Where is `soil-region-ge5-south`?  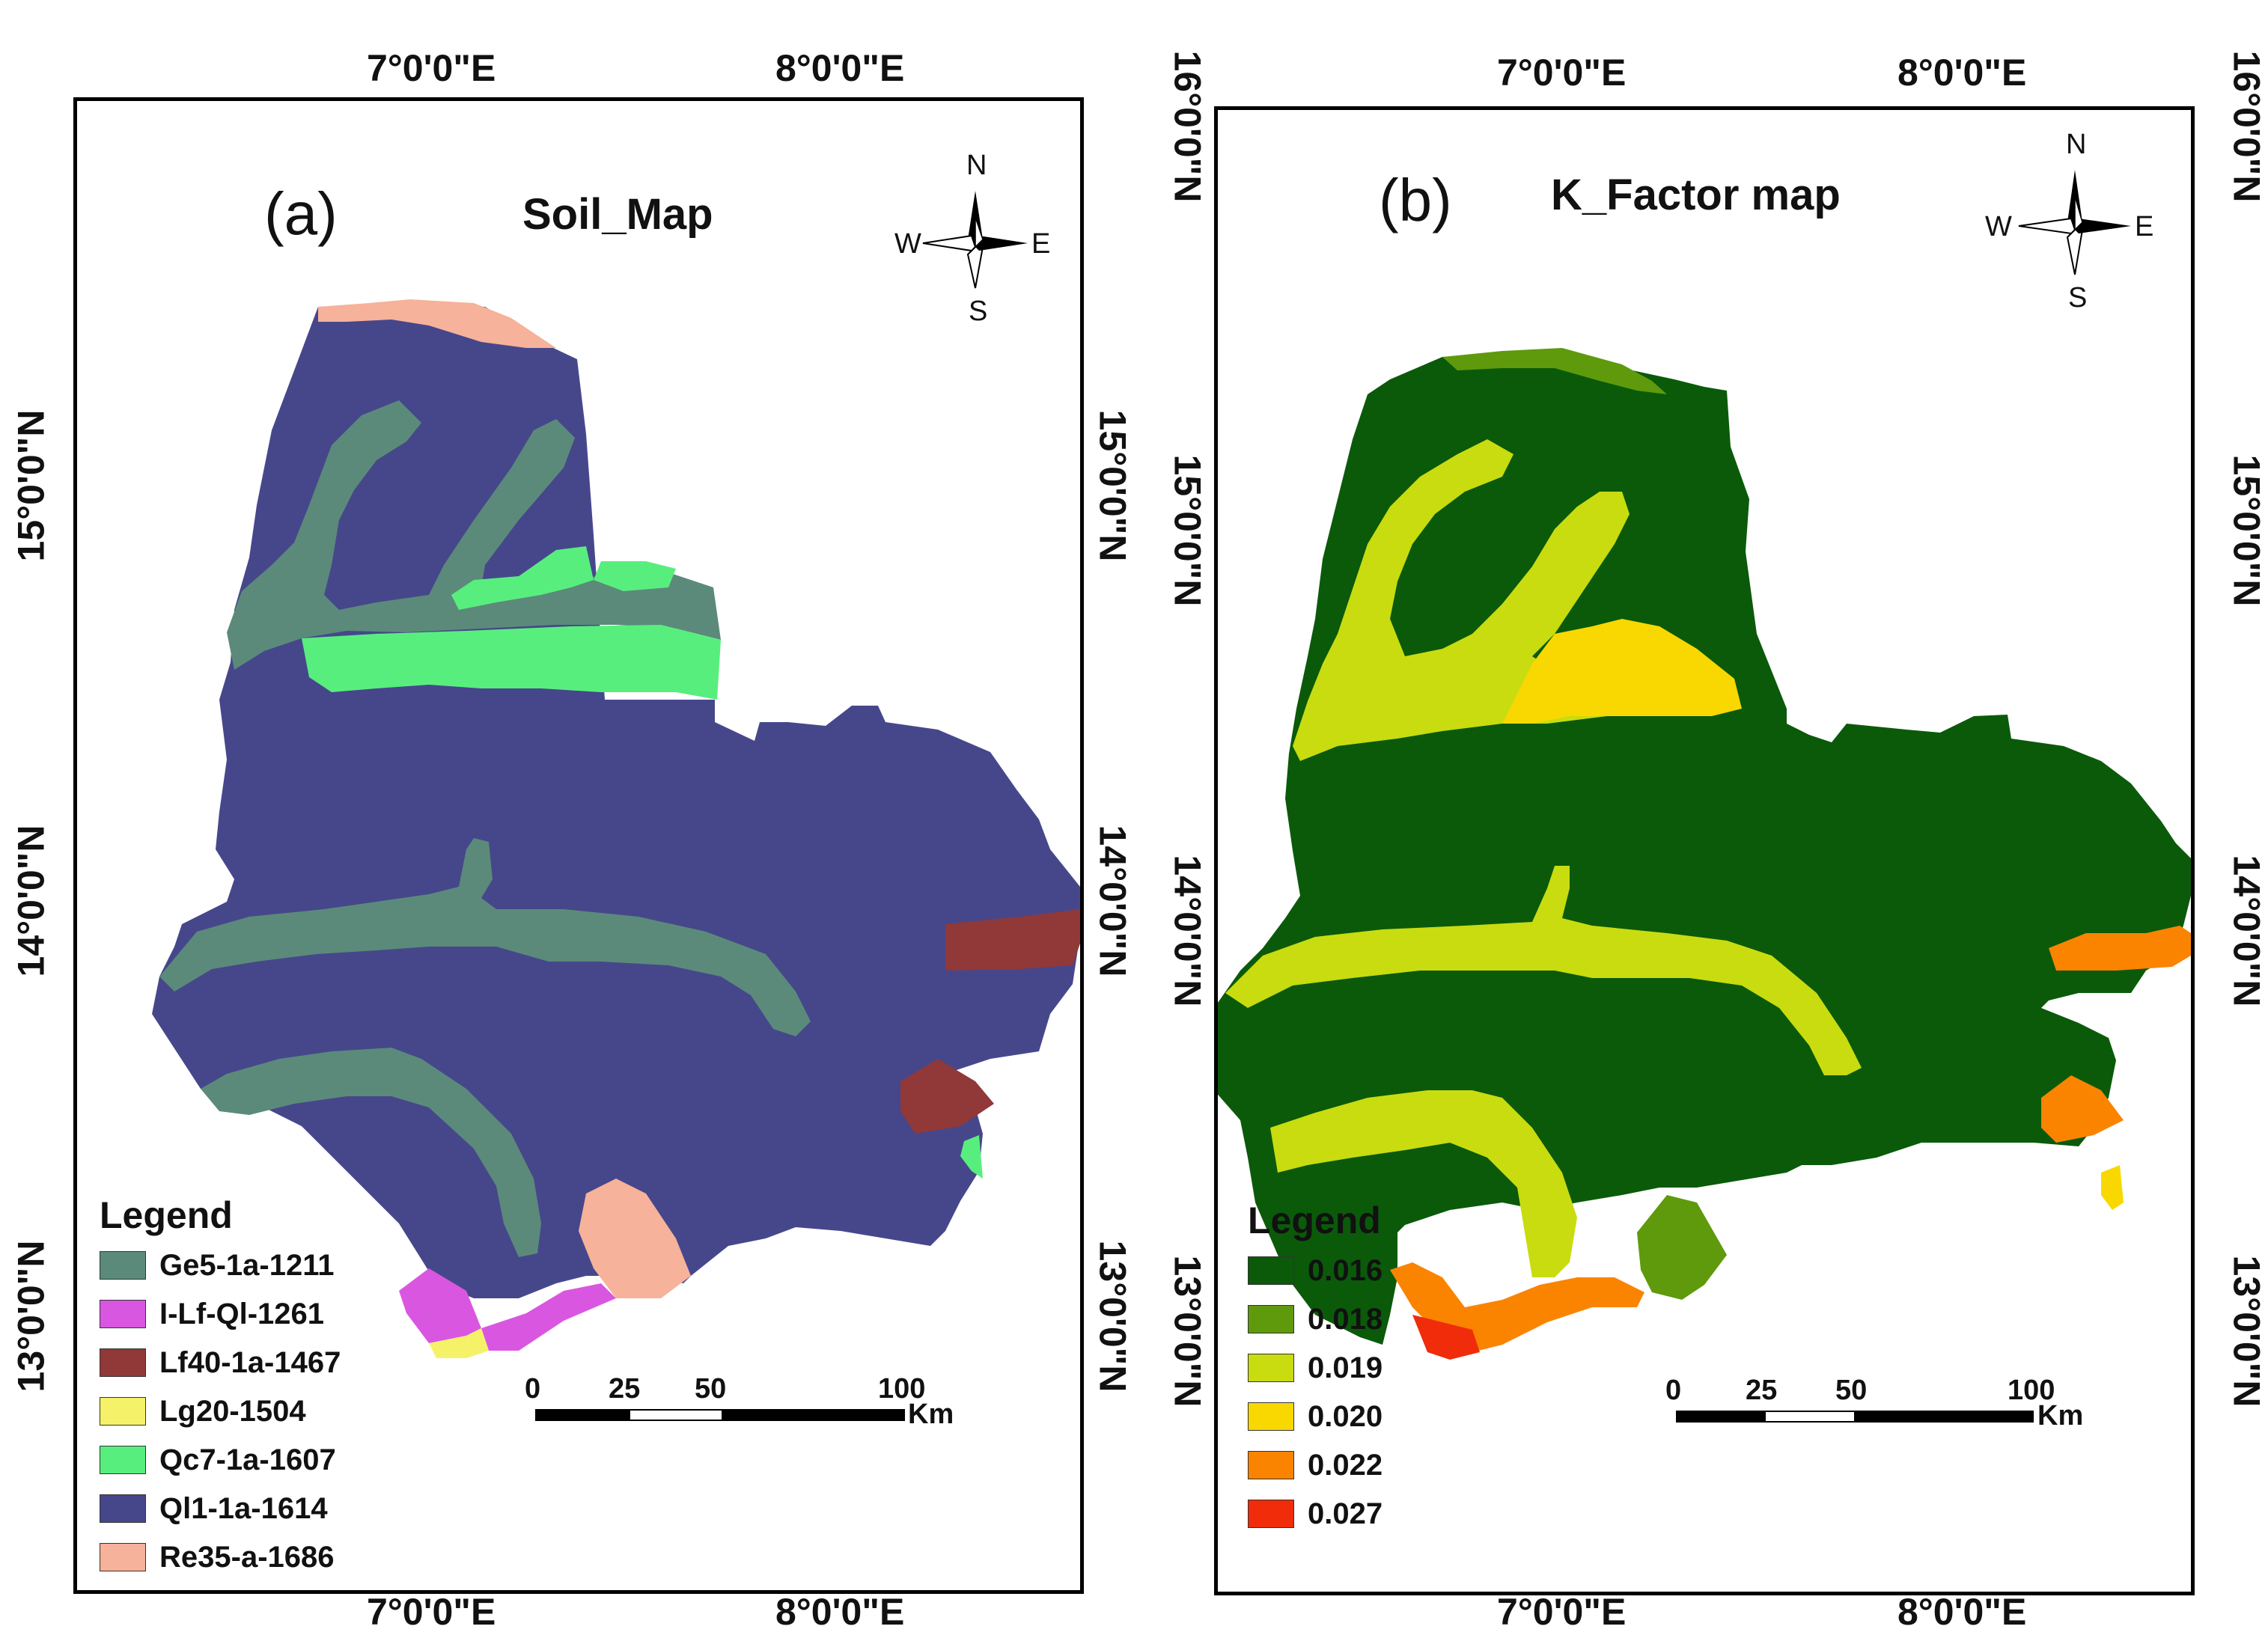
soil-region-ge5-south is located at coordinates (371, 1153).